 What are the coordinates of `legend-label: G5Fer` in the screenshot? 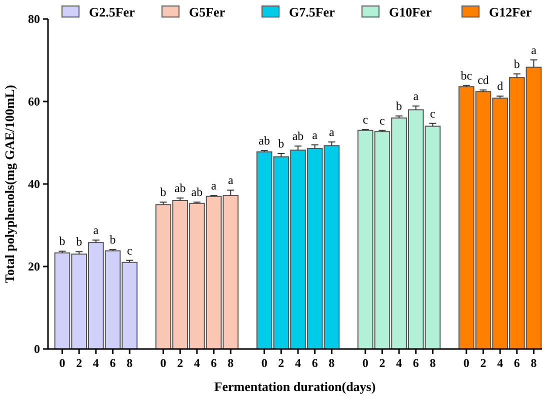 It's located at (207, 12).